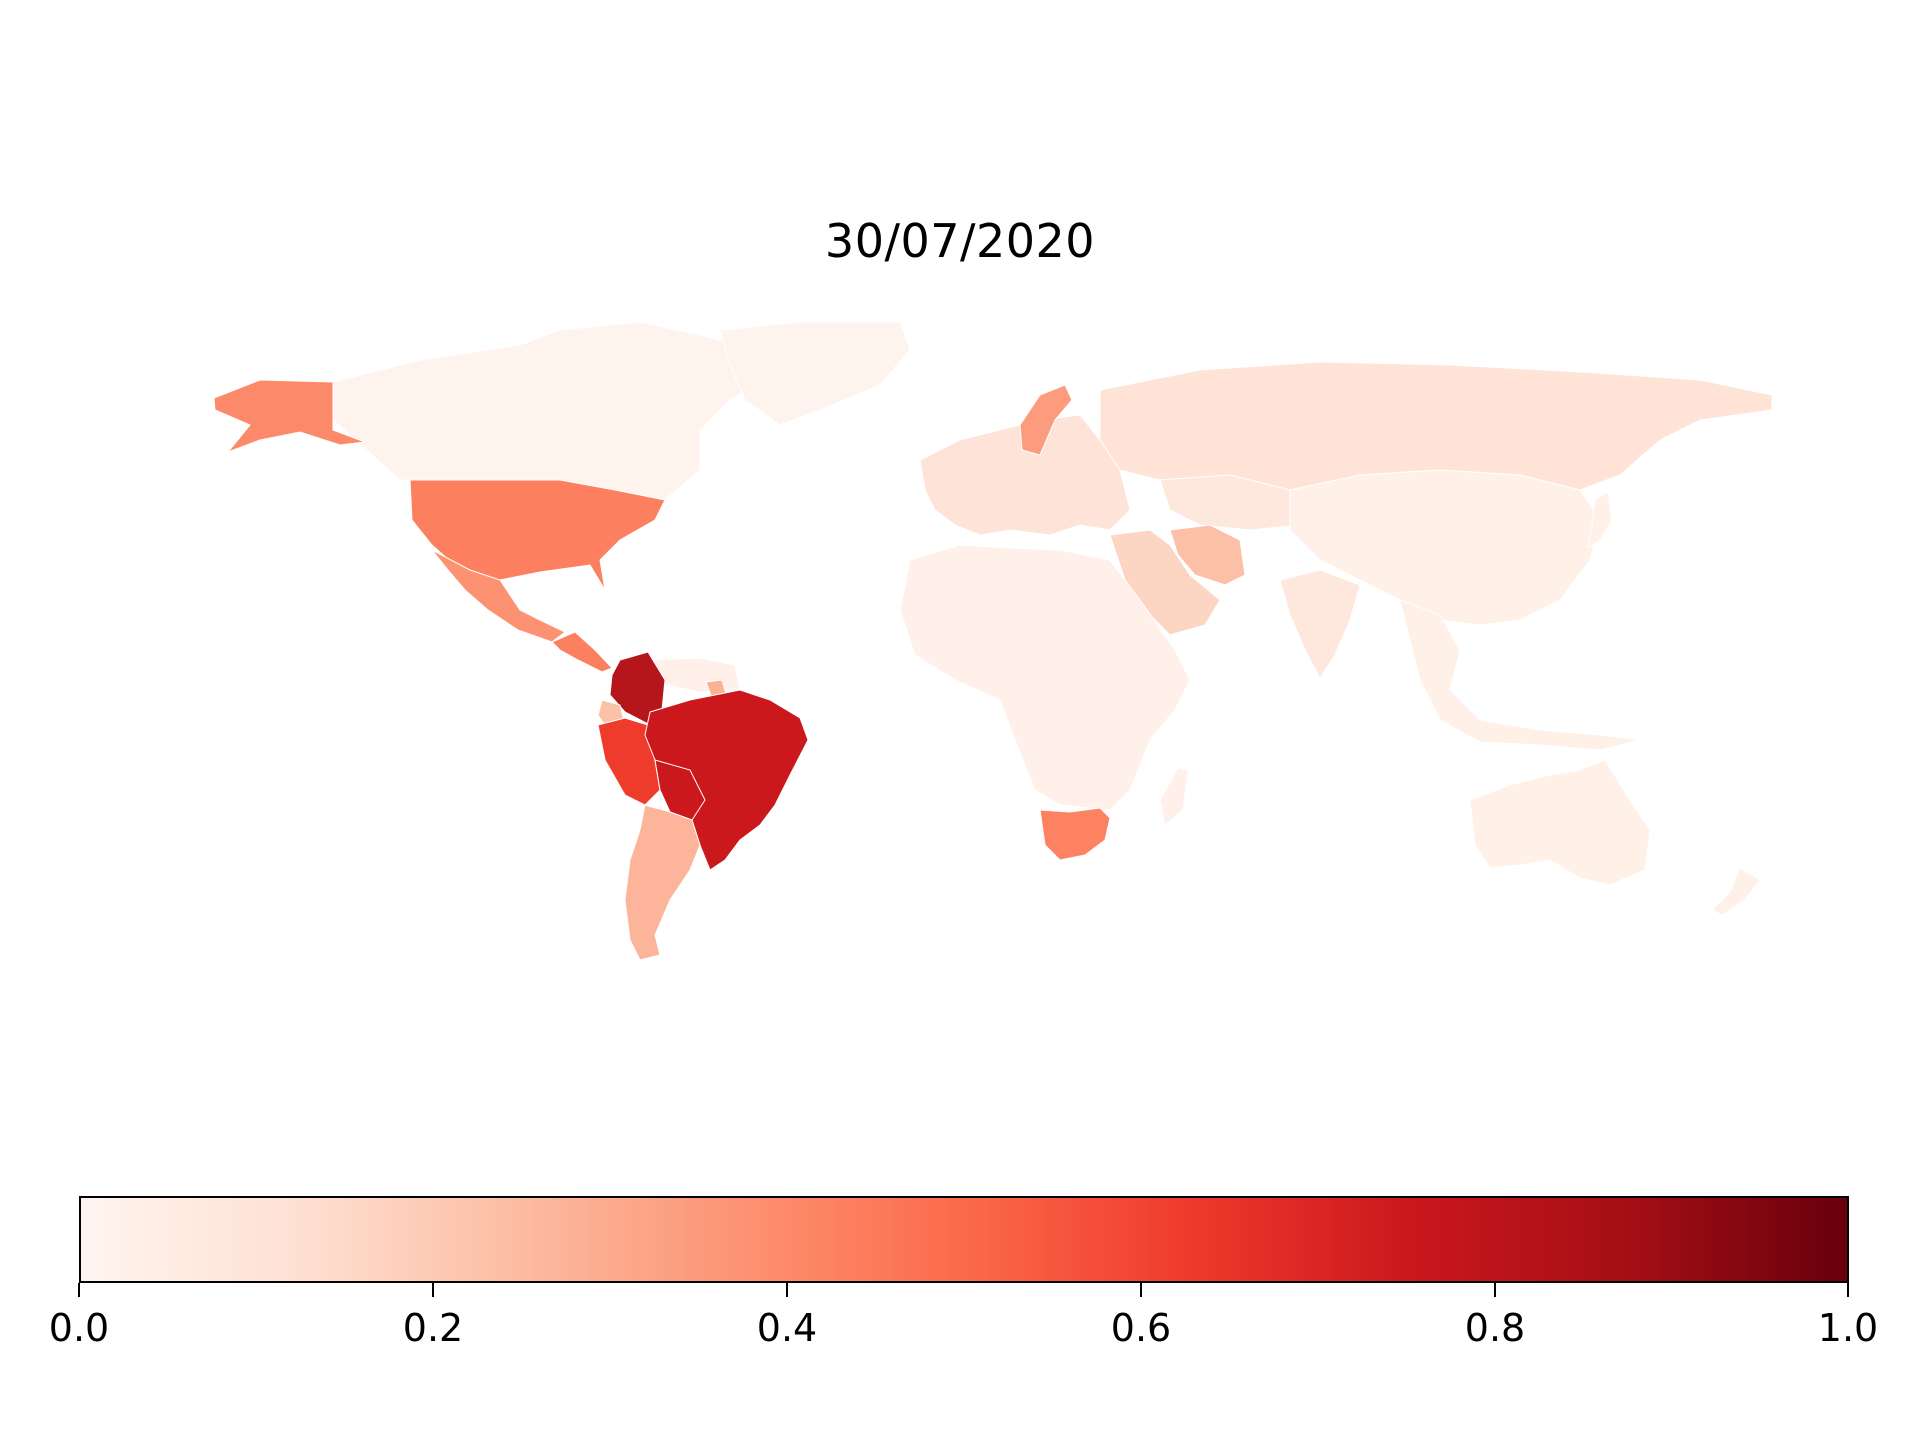  I want to click on region-madagascar, so click(1174, 796).